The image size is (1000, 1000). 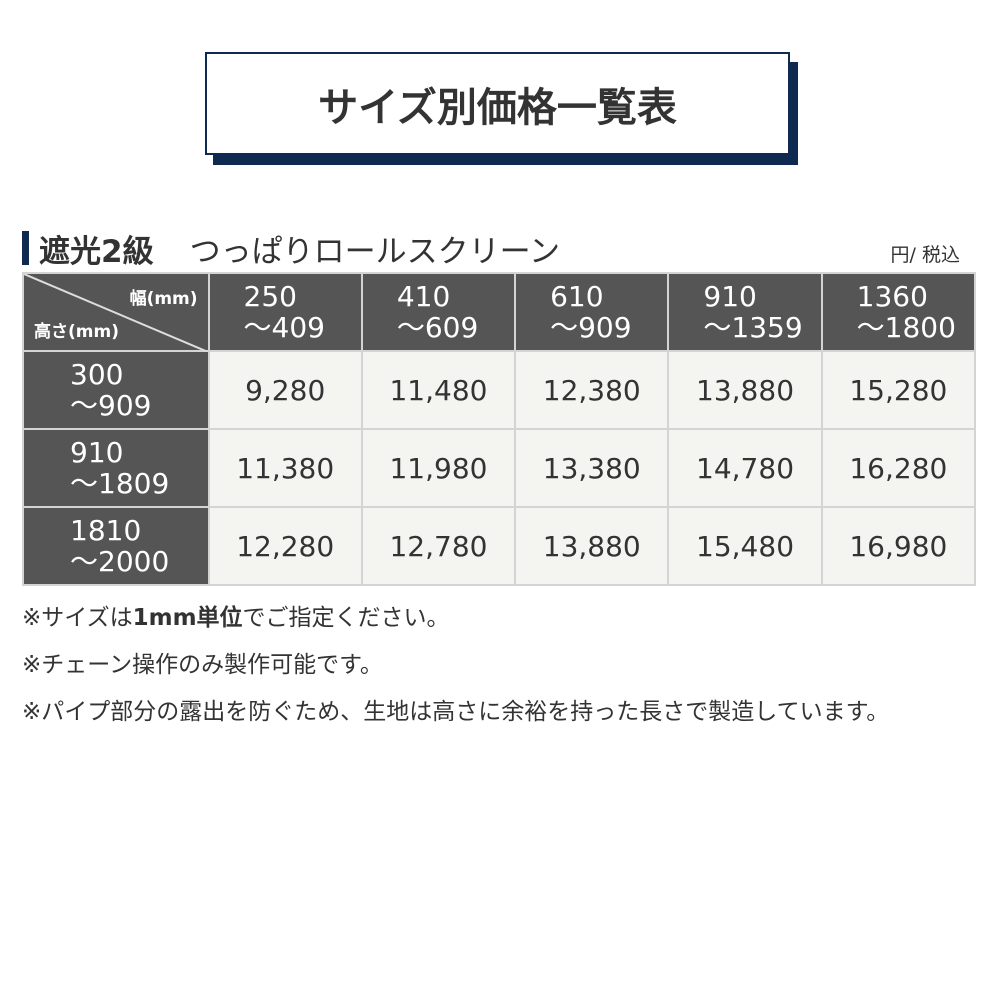 What do you see at coordinates (202, 665) in the screenshot?
I see `note-2: ※チェーン操作のみ製作可能です。` at bounding box center [202, 665].